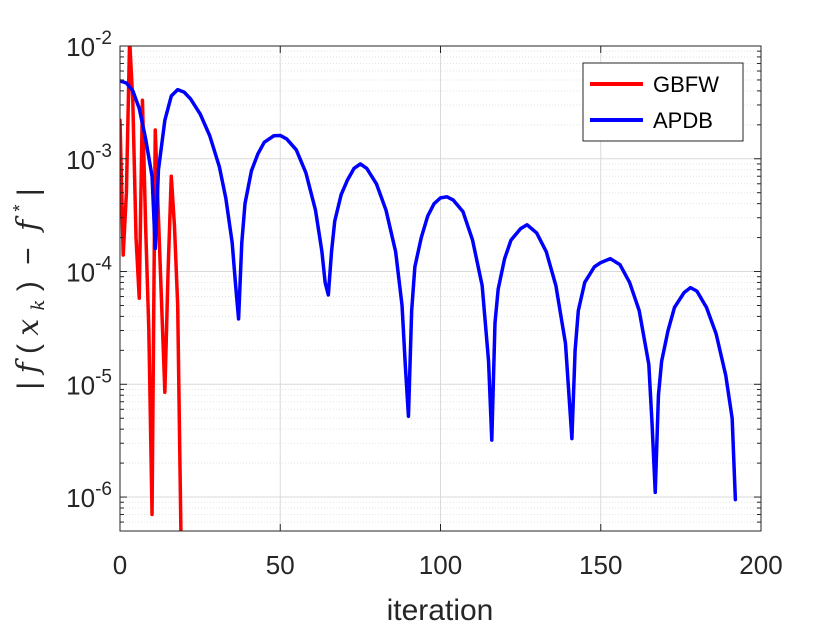 The image size is (840, 630). Describe the element at coordinates (440, 610) in the screenshot. I see `x-axis-label: iteration` at that location.